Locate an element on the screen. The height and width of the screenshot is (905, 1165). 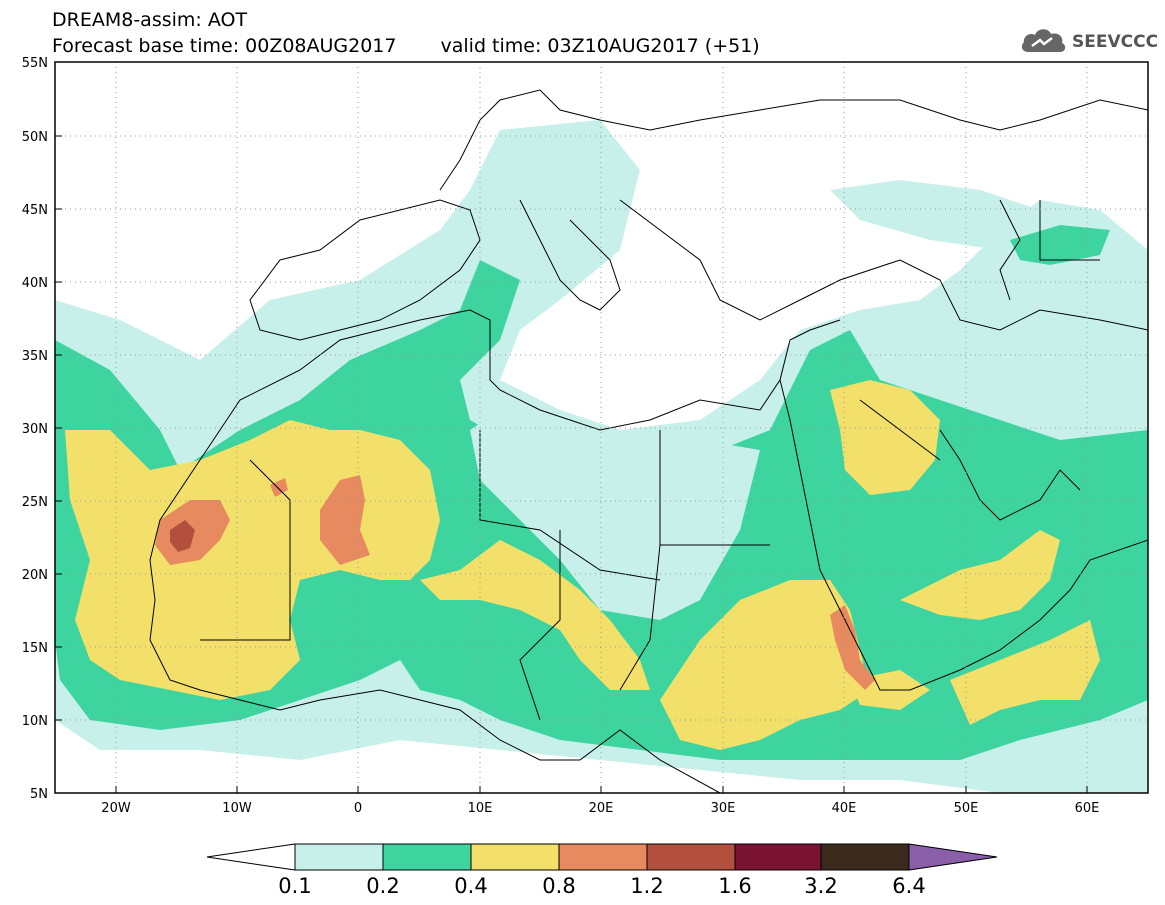
lat-label: 40N is located at coordinates (35, 283).